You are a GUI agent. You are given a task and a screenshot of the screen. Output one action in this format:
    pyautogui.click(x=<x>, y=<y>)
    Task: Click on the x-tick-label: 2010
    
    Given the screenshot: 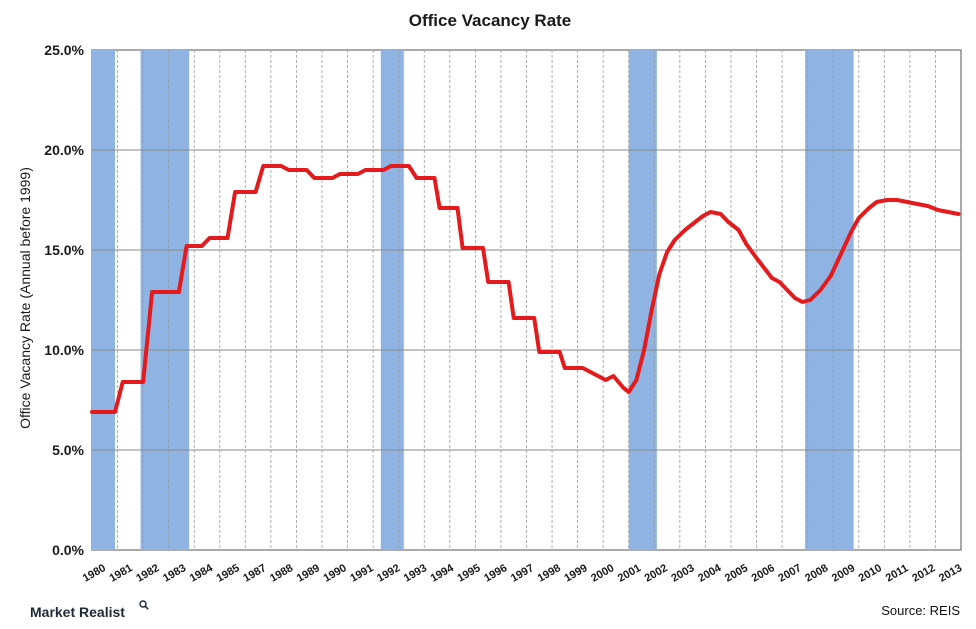 What is the action you would take?
    pyautogui.click(x=870, y=573)
    